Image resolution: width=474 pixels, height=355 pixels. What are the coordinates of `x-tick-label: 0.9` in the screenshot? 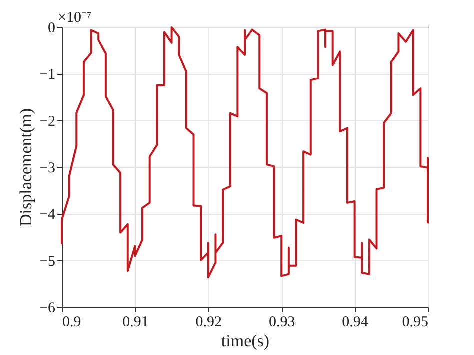 It's located at (72, 322).